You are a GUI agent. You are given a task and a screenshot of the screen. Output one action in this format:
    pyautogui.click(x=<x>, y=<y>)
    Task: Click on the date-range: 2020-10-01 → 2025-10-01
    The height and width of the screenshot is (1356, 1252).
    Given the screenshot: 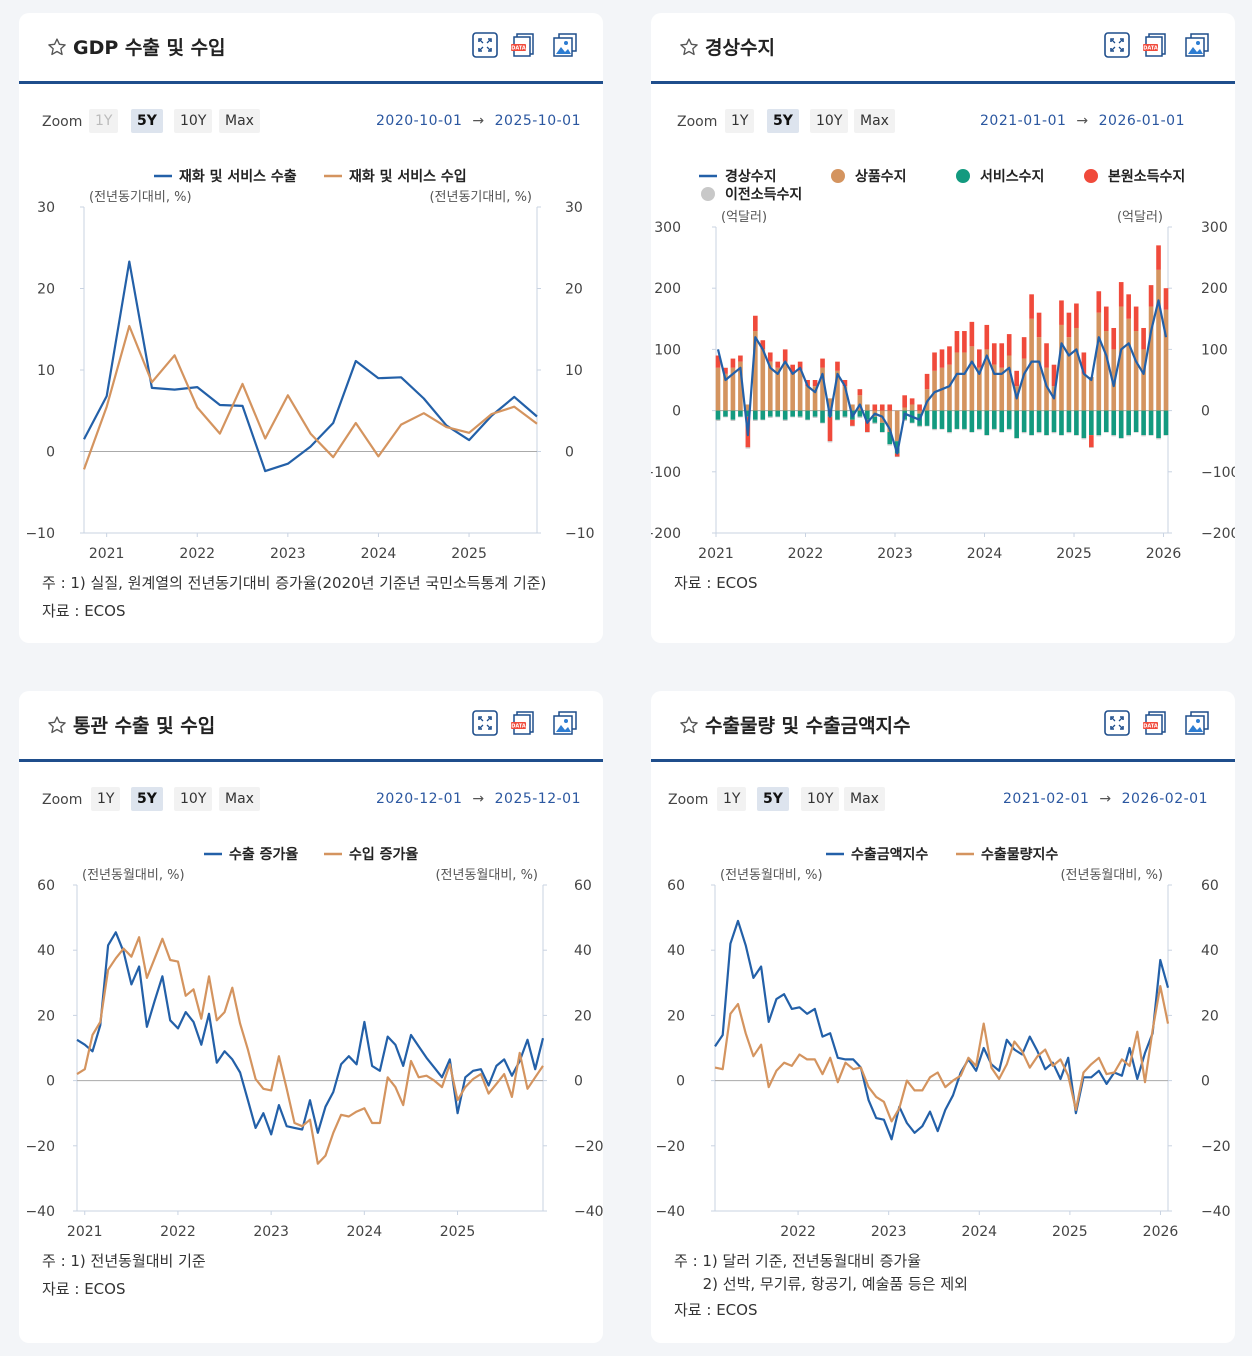 What is the action you would take?
    pyautogui.click(x=478, y=121)
    